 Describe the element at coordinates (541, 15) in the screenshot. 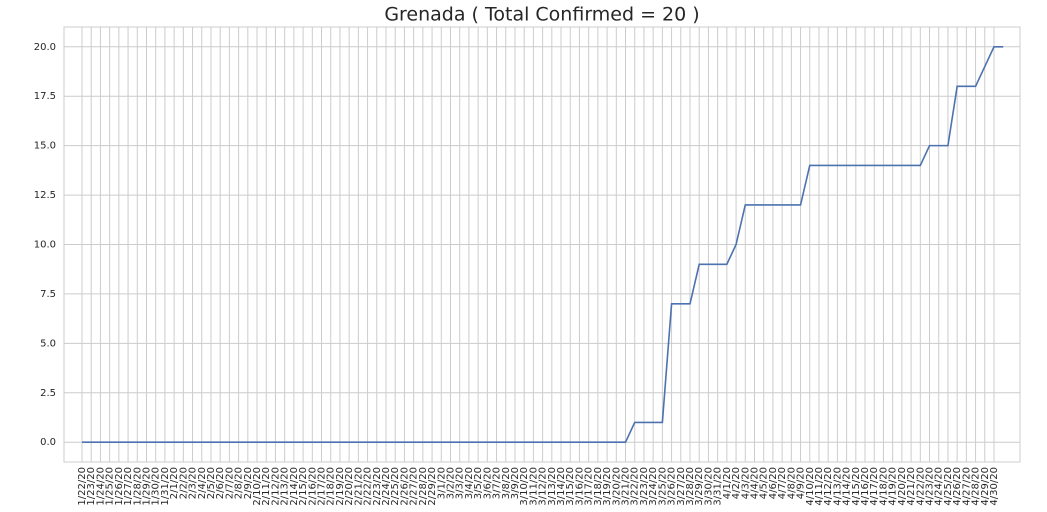

I see `chart-title: Grenada ( Total Confirmed = 20 )` at that location.